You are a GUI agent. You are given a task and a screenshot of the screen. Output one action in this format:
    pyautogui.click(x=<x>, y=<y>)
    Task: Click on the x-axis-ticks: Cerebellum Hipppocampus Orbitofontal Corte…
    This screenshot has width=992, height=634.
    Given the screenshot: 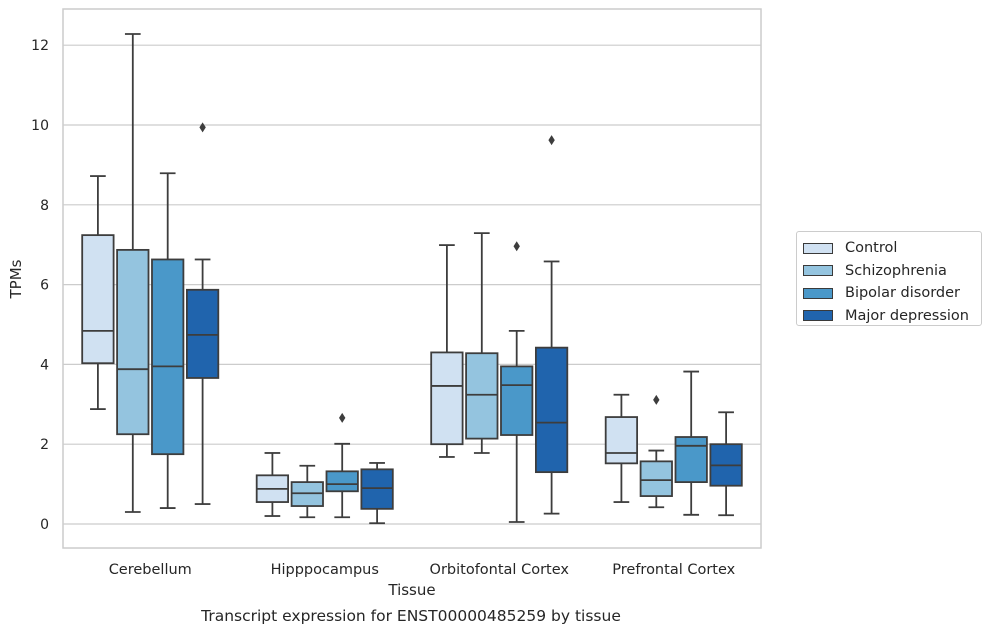 What is the action you would take?
    pyautogui.click(x=422, y=570)
    